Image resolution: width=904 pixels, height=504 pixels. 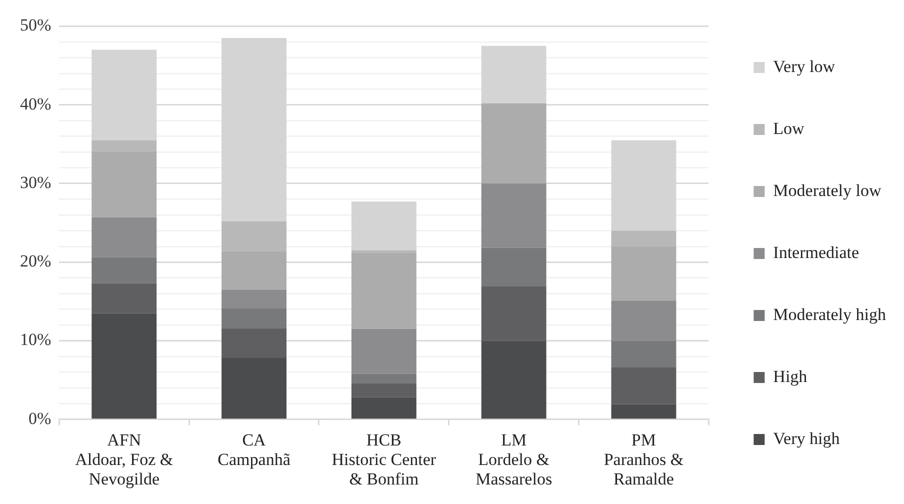 I want to click on y-tick-label: 50%, so click(x=36, y=25).